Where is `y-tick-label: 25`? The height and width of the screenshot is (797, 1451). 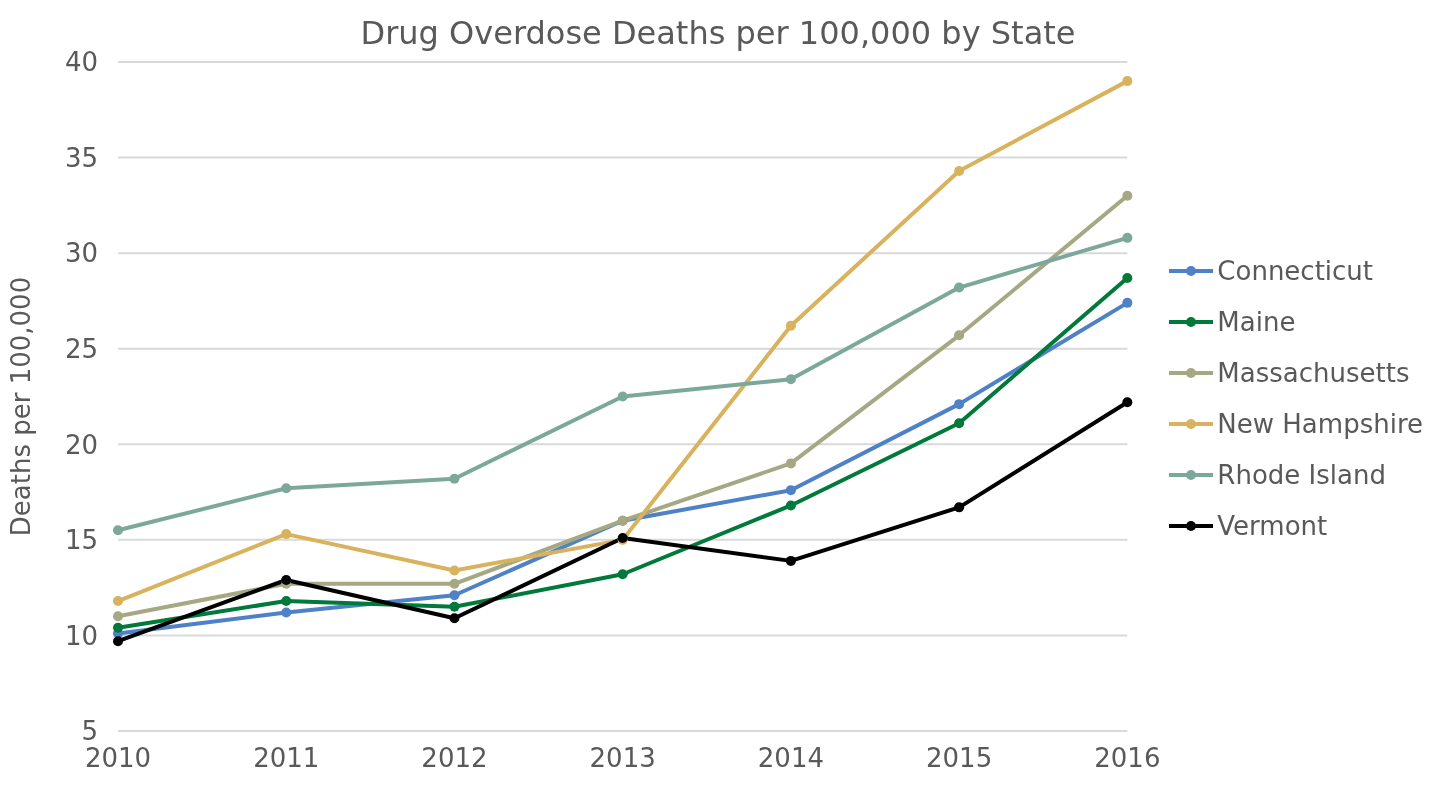 y-tick-label: 25 is located at coordinates (81, 348).